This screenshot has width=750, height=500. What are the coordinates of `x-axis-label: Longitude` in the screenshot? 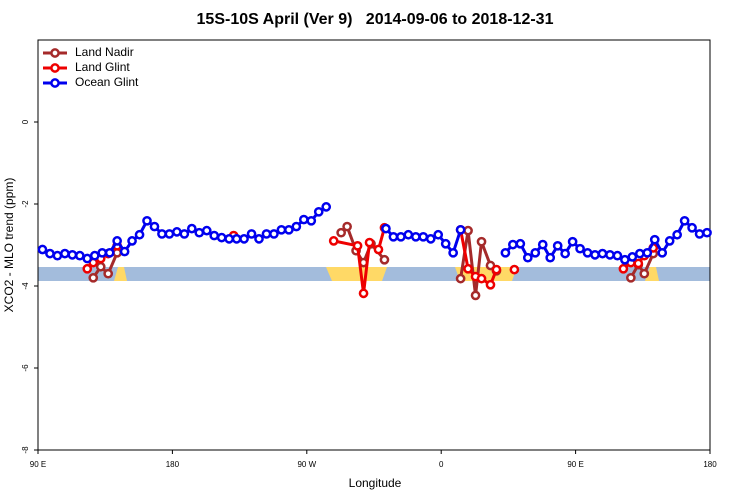 It's located at (375, 483).